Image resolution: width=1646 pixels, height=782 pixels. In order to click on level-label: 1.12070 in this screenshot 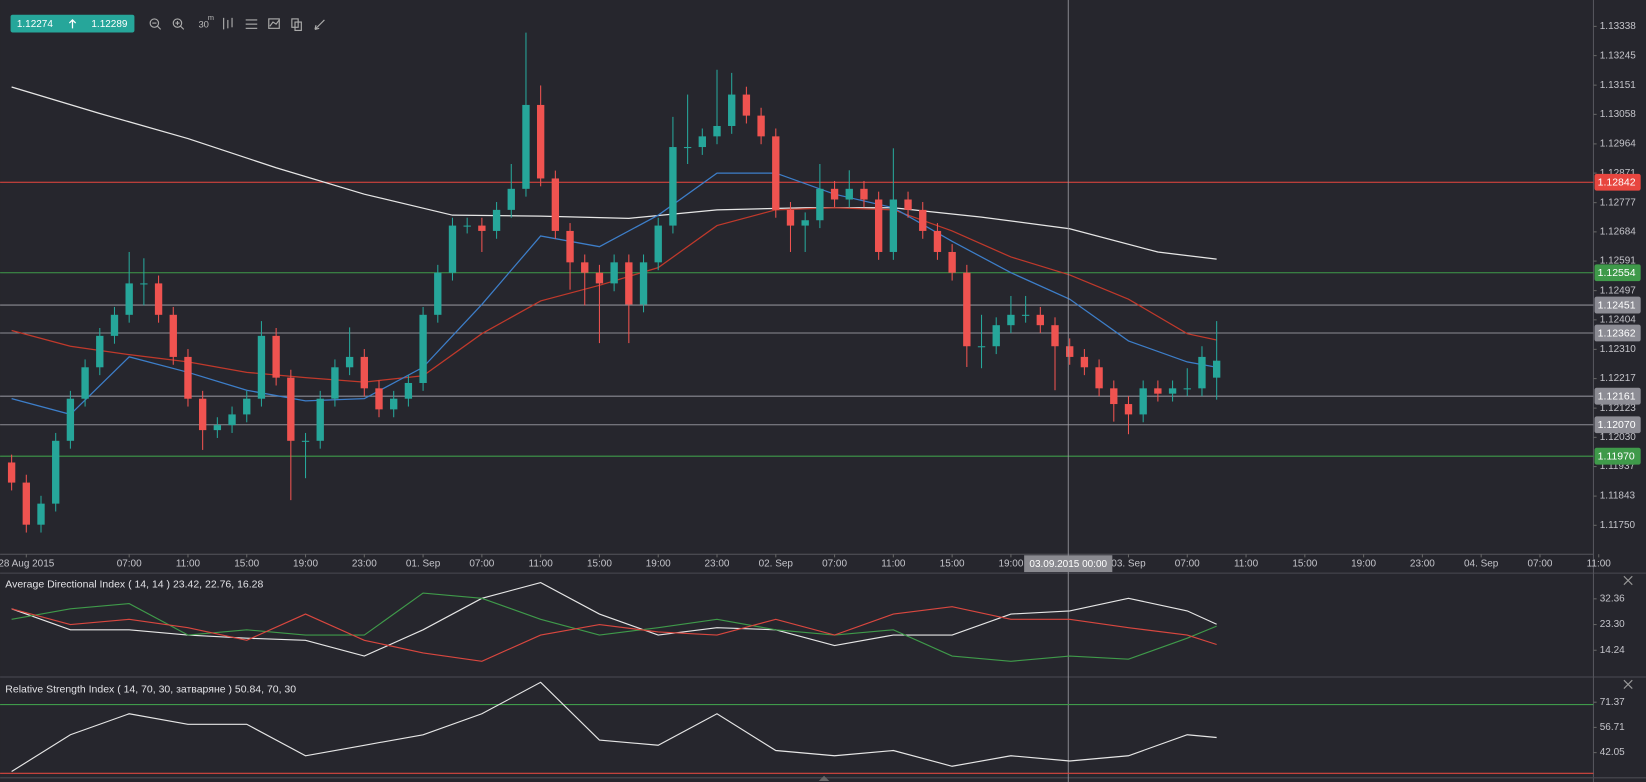, I will do `click(1617, 425)`.